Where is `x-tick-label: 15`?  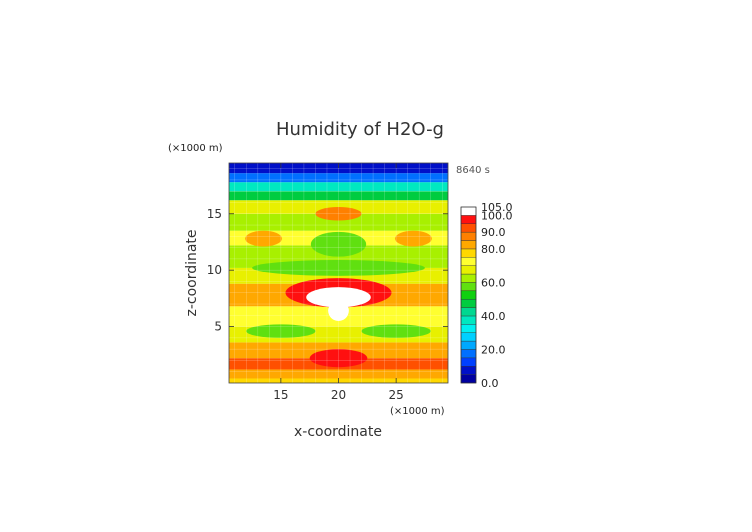
x-tick-label: 15 is located at coordinates (280, 395).